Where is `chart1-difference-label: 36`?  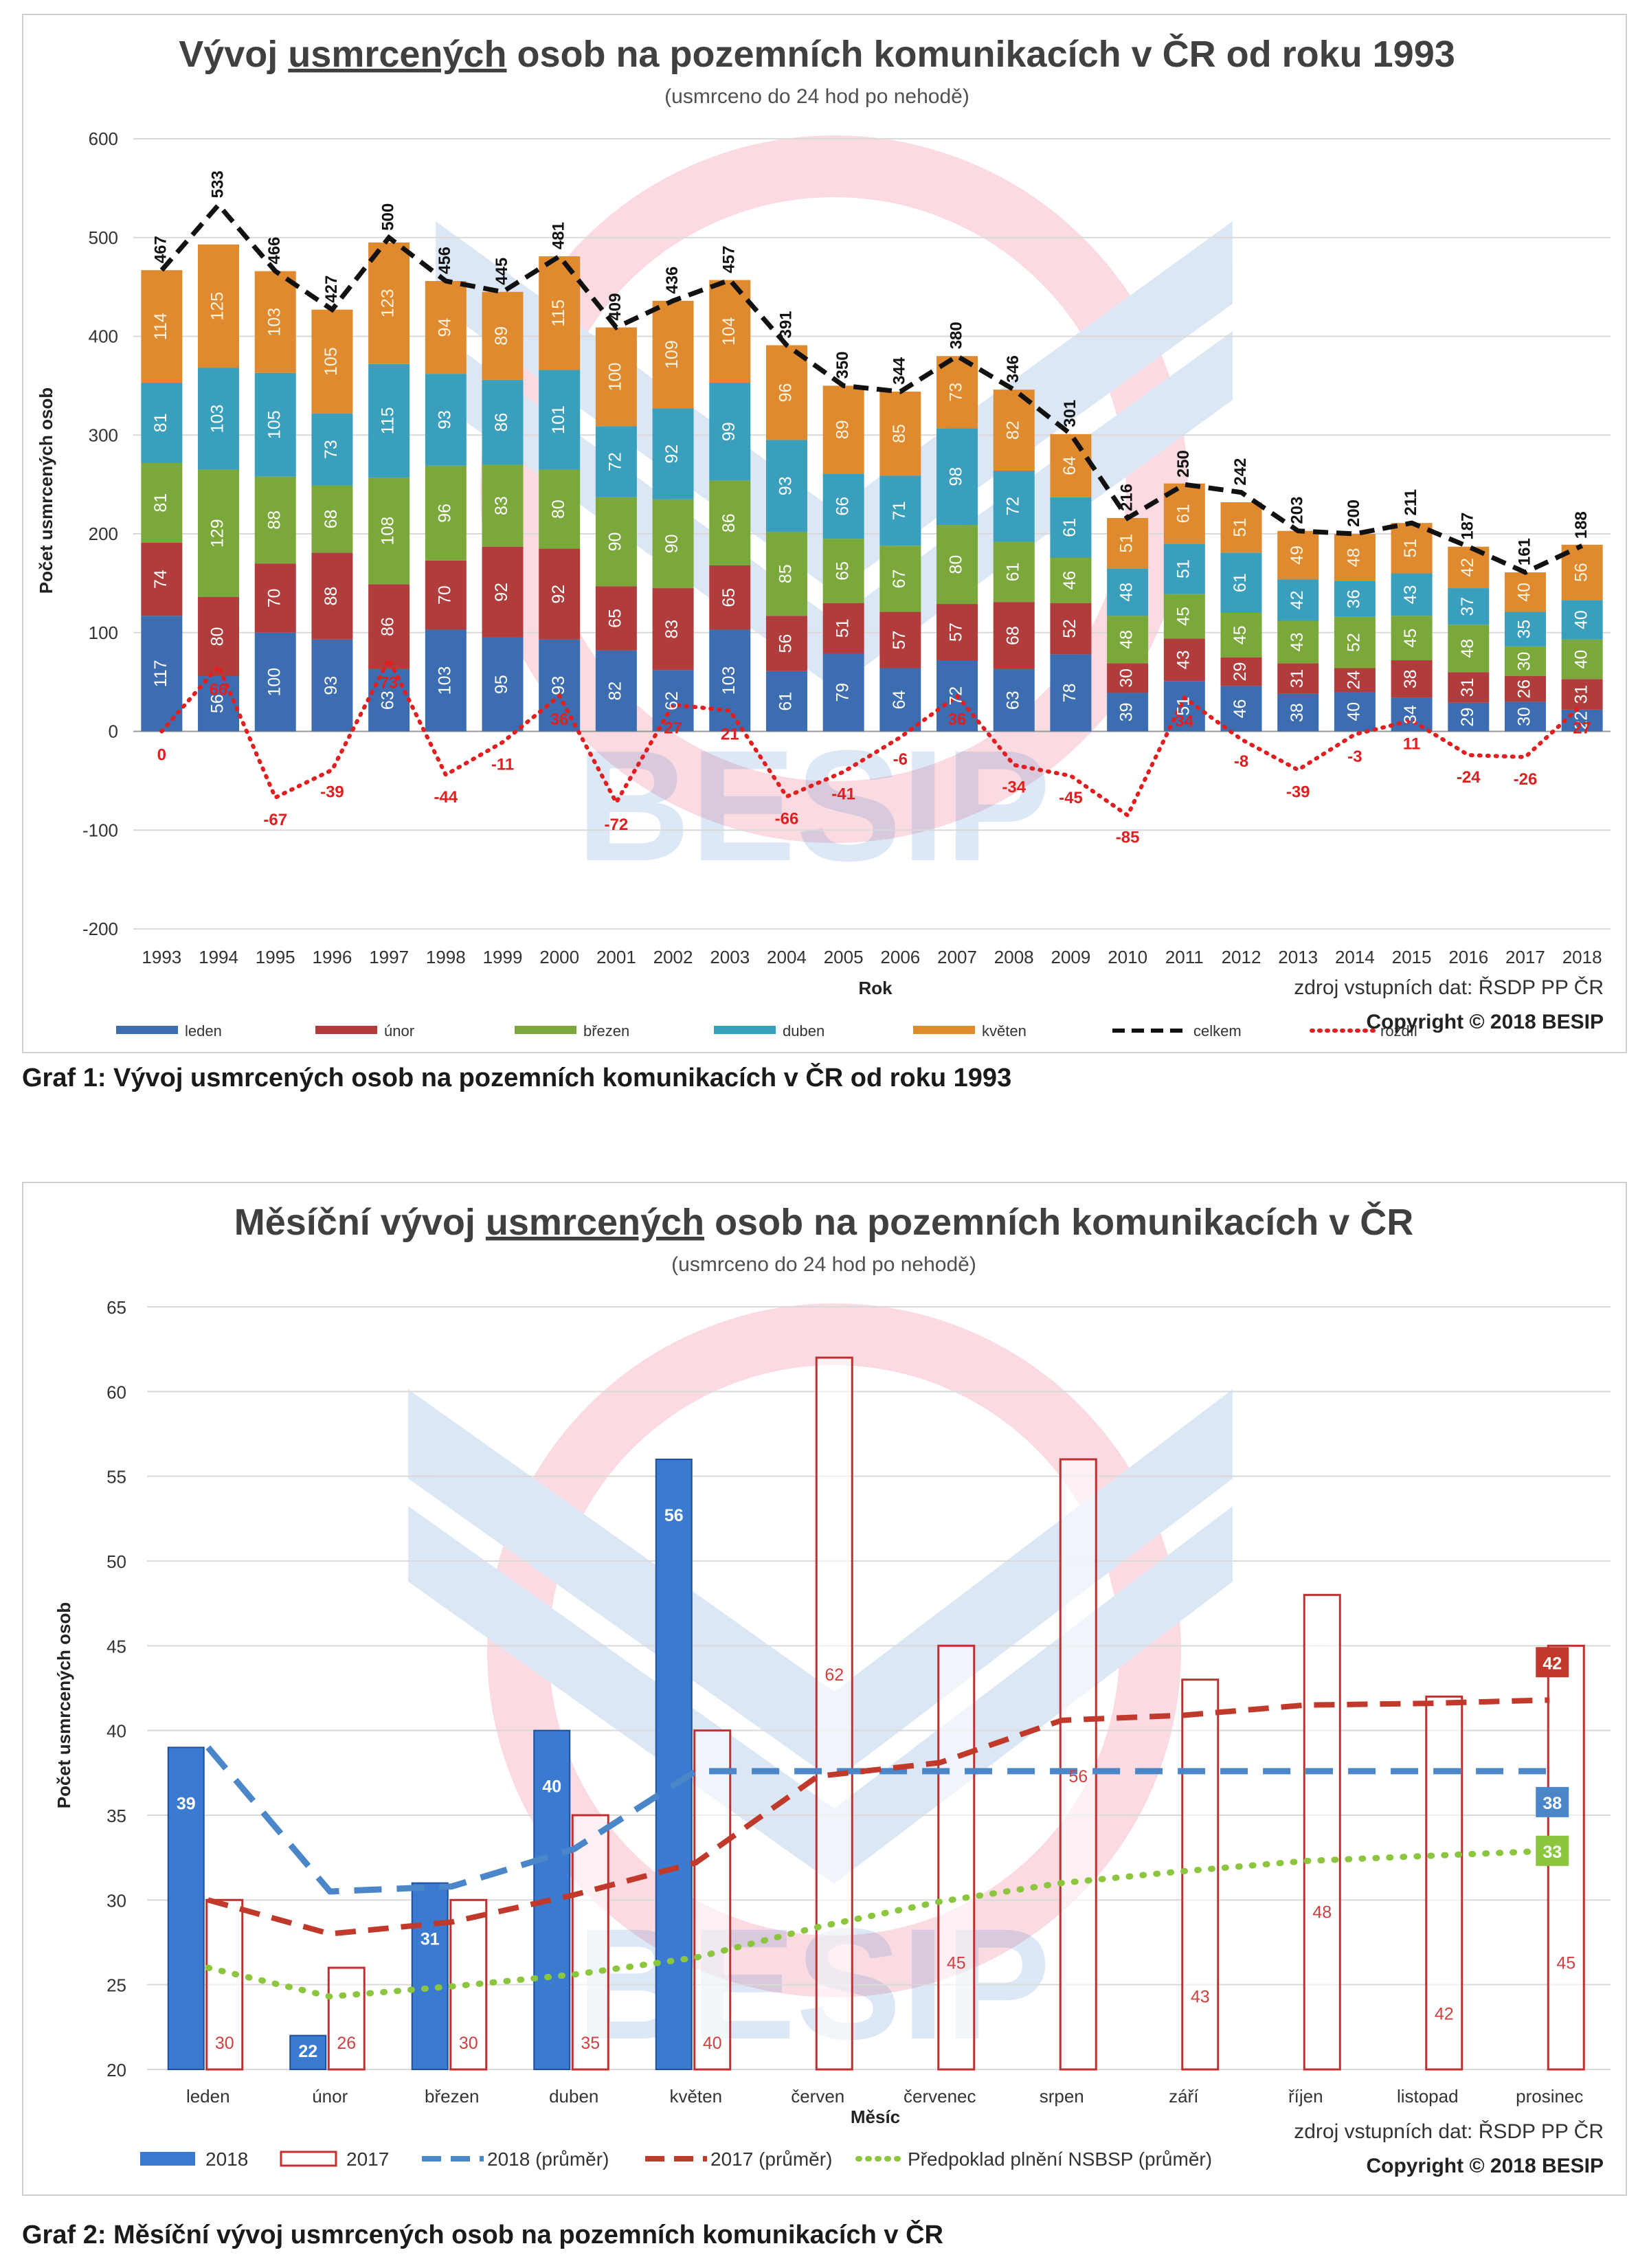
chart1-difference-label: 36 is located at coordinates (957, 719).